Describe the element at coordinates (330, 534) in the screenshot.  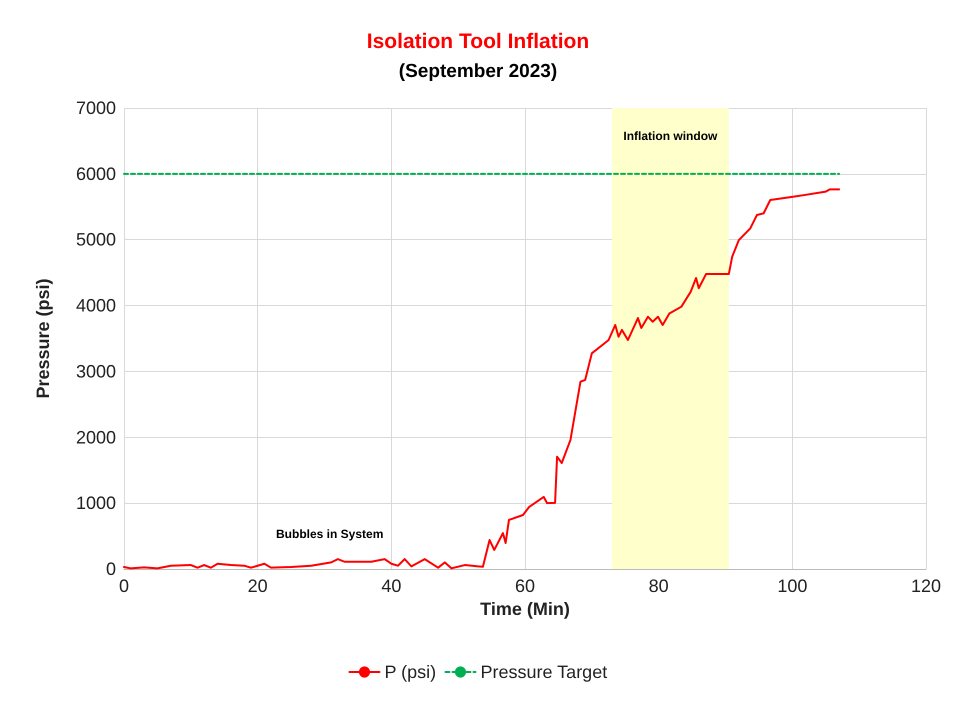
I see `annotation: Bubbles in System` at that location.